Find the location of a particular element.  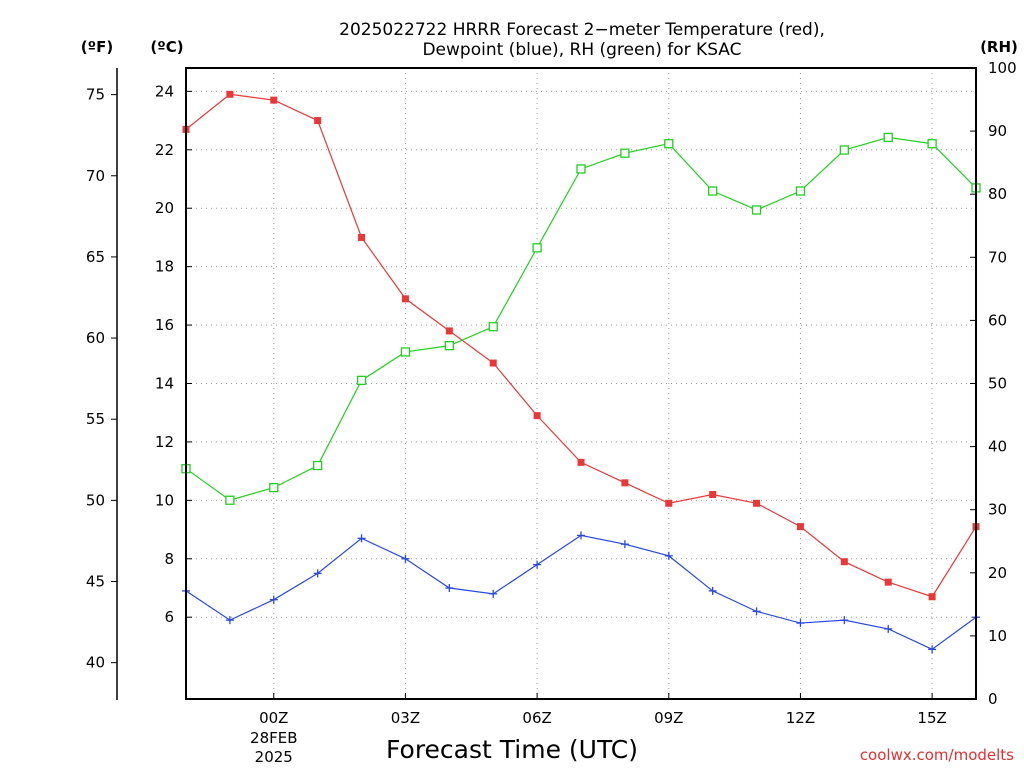

fahrenheit-tick-label: 65 is located at coordinates (95, 257).